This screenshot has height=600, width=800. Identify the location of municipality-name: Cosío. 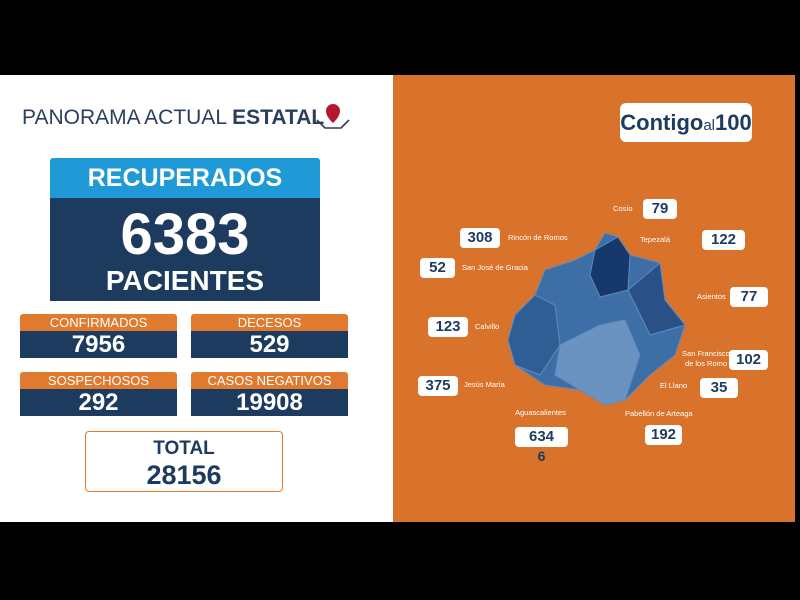
(623, 208).